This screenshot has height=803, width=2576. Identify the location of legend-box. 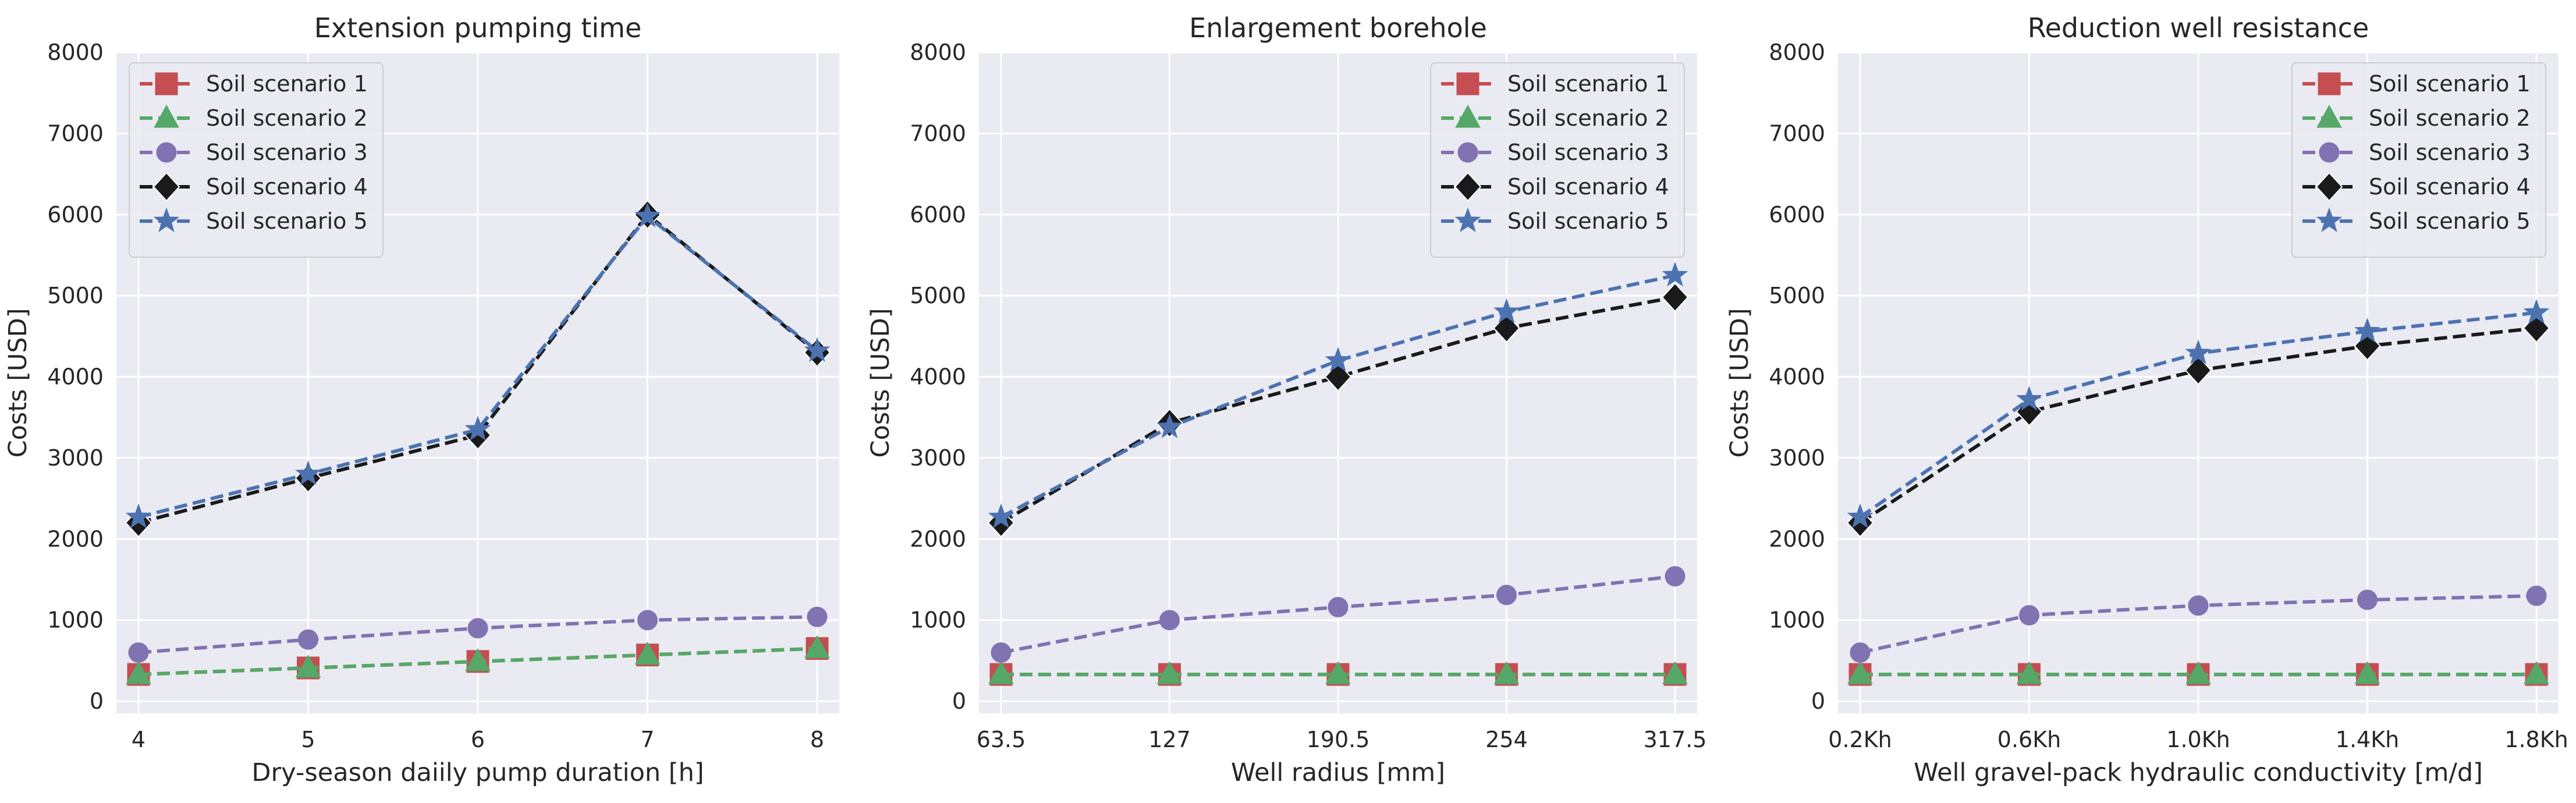
(1558, 160).